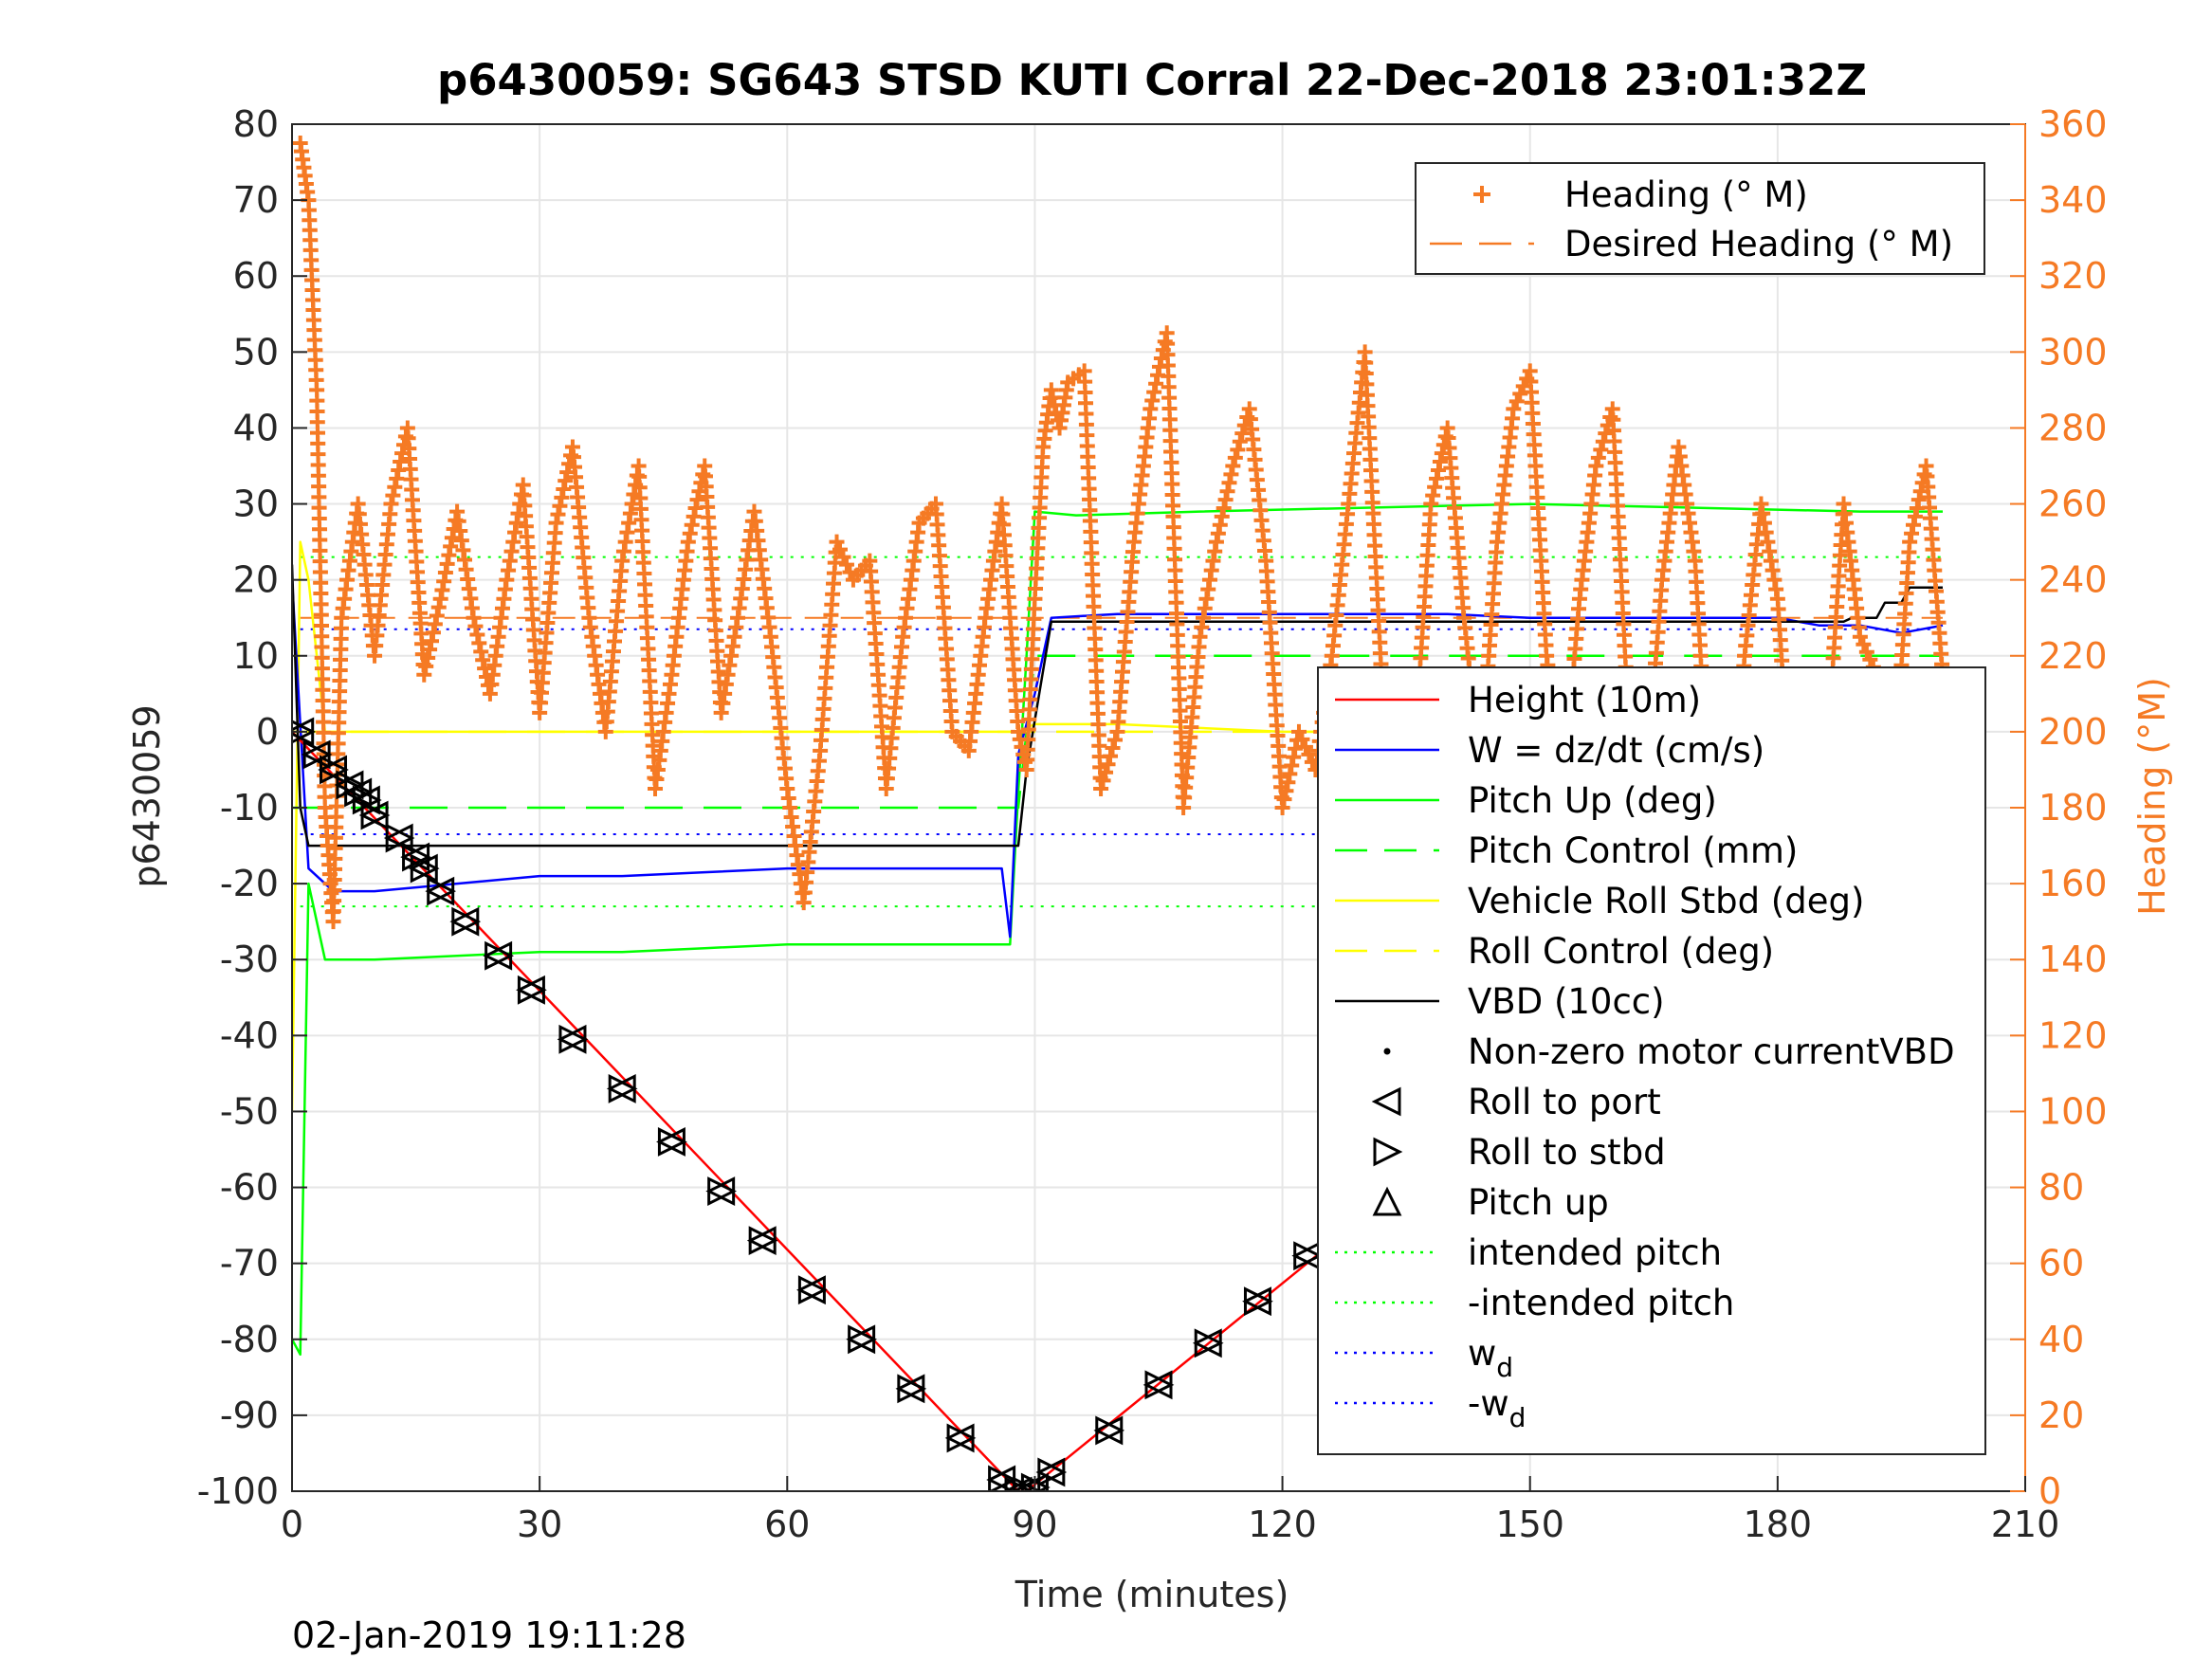  Describe the element at coordinates (1700, 218) in the screenshot. I see `legend-box` at that location.